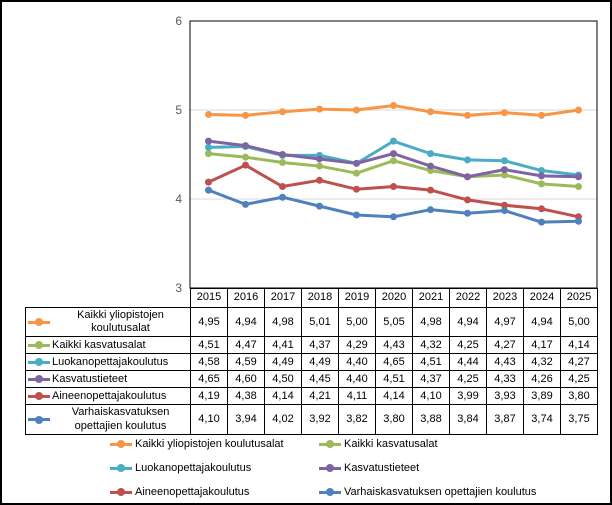  What do you see at coordinates (579, 298) in the screenshot?
I see `year-header: 2025` at bounding box center [579, 298].